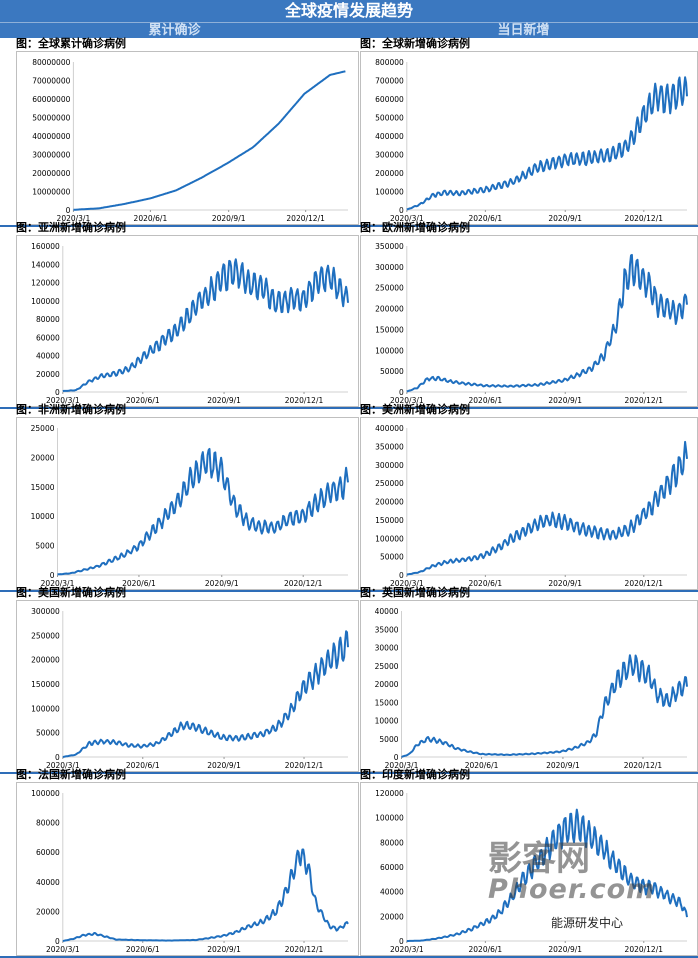  Describe the element at coordinates (415, 227) in the screenshot. I see `chart-title: 图：欧洲新增确诊病例` at that location.